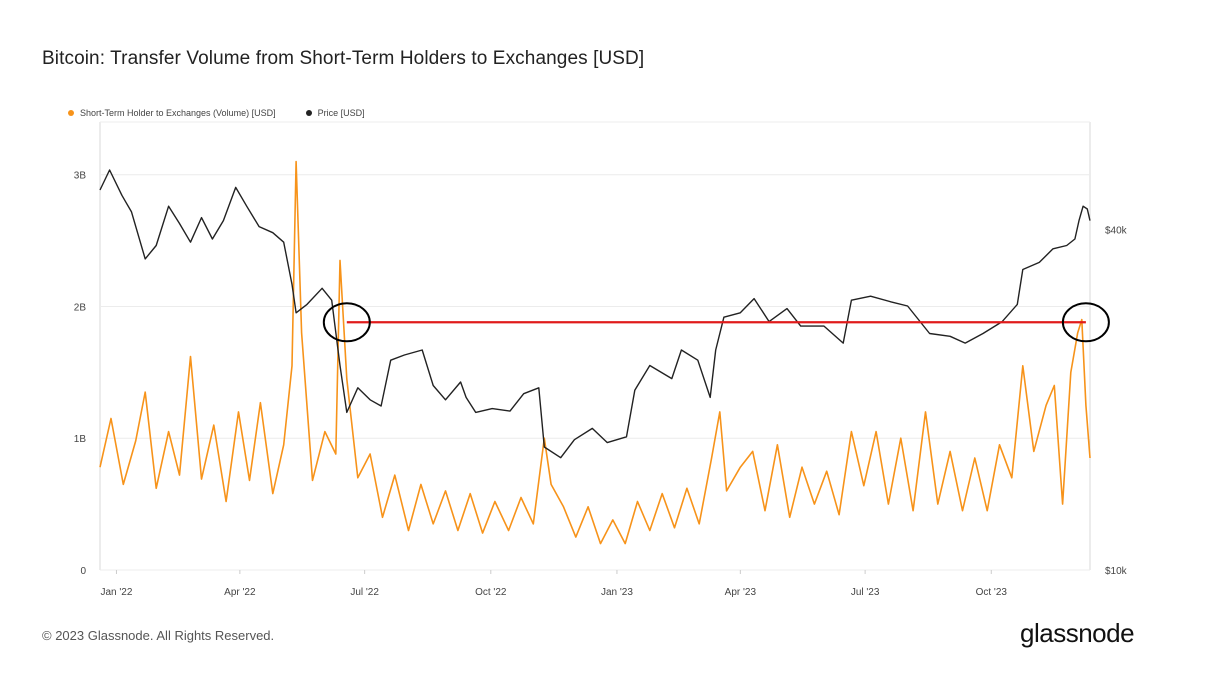 The width and height of the screenshot is (1217, 684). Describe the element at coordinates (158, 635) in the screenshot. I see `copyright-text: © 2023 Glassnode. All Rights Reserved.` at that location.